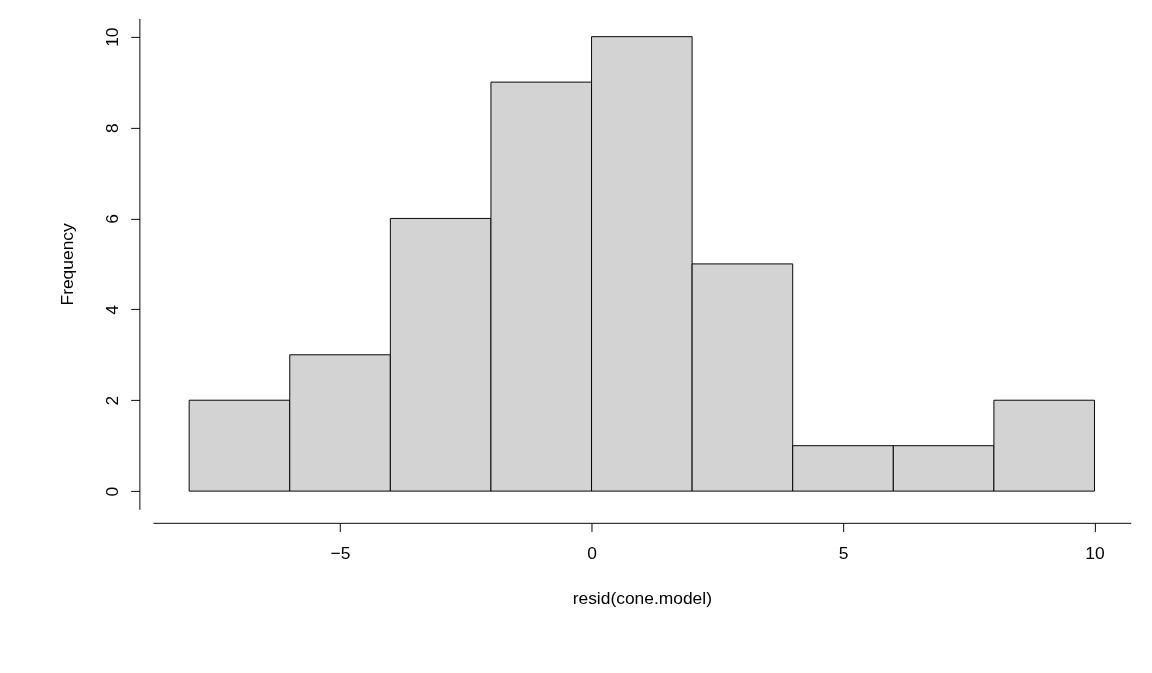 Image resolution: width=1152 pixels, height=673 pixels. I want to click on x-tick-label: −5, so click(340, 553).